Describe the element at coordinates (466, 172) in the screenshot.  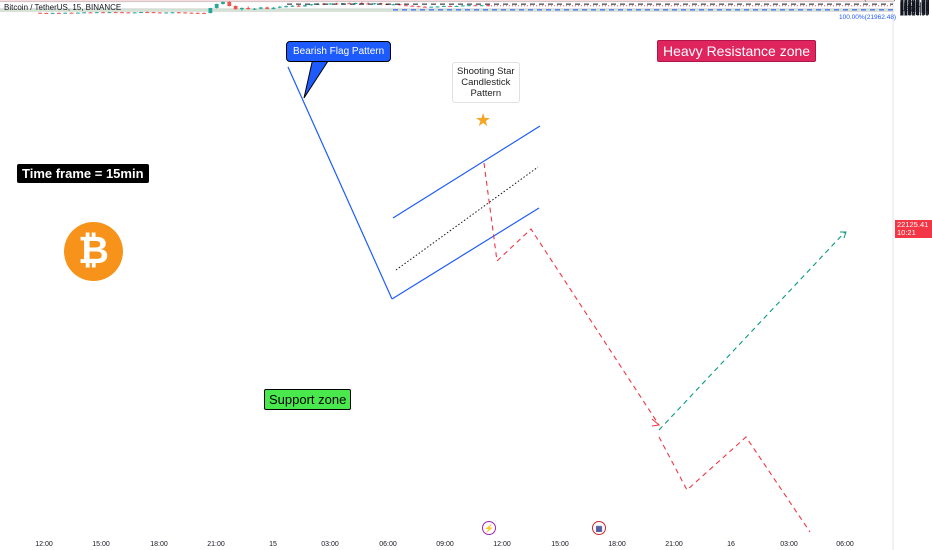
I see `flag-channel-upper` at that location.